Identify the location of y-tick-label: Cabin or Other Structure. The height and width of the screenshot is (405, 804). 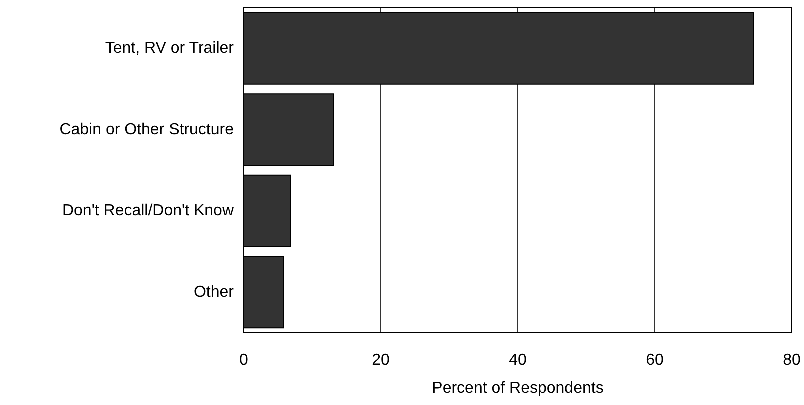
(147, 129).